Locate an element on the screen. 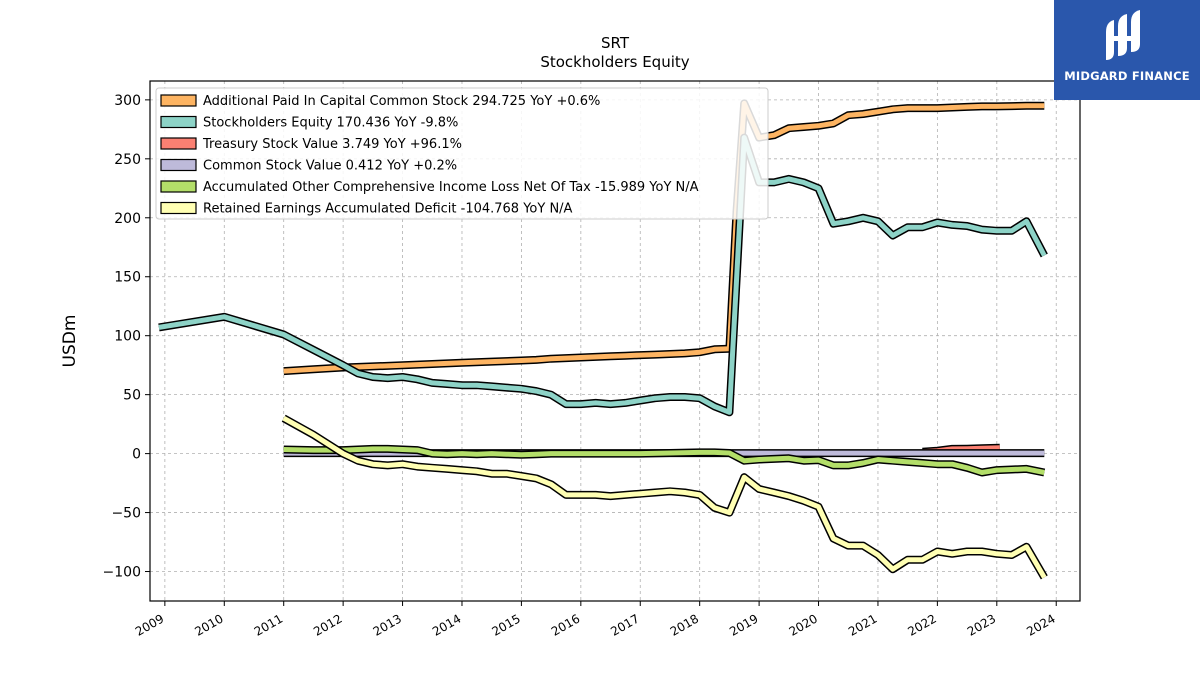 Image resolution: width=1200 pixels, height=675 pixels. x-tick-label: 2013 is located at coordinates (387, 624).